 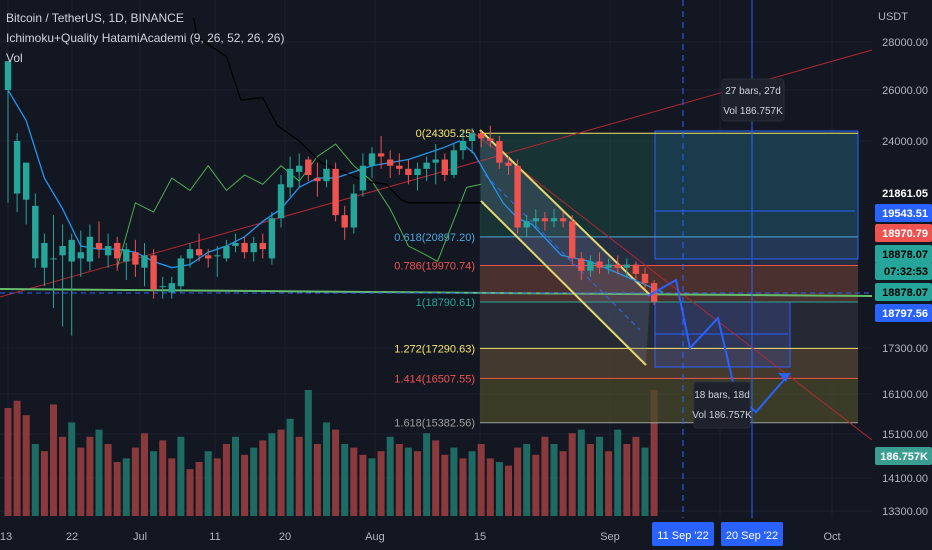 I want to click on time-highlight, so click(x=752, y=534).